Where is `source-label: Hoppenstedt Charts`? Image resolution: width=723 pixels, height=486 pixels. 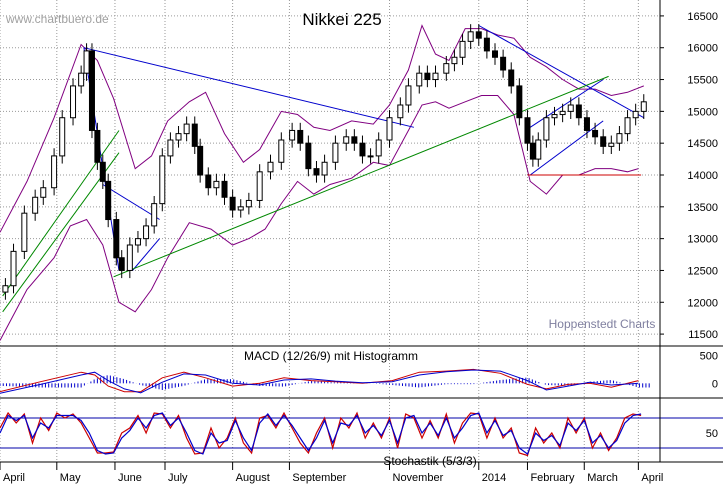
source-label: Hoppenstedt Charts is located at coordinates (602, 324).